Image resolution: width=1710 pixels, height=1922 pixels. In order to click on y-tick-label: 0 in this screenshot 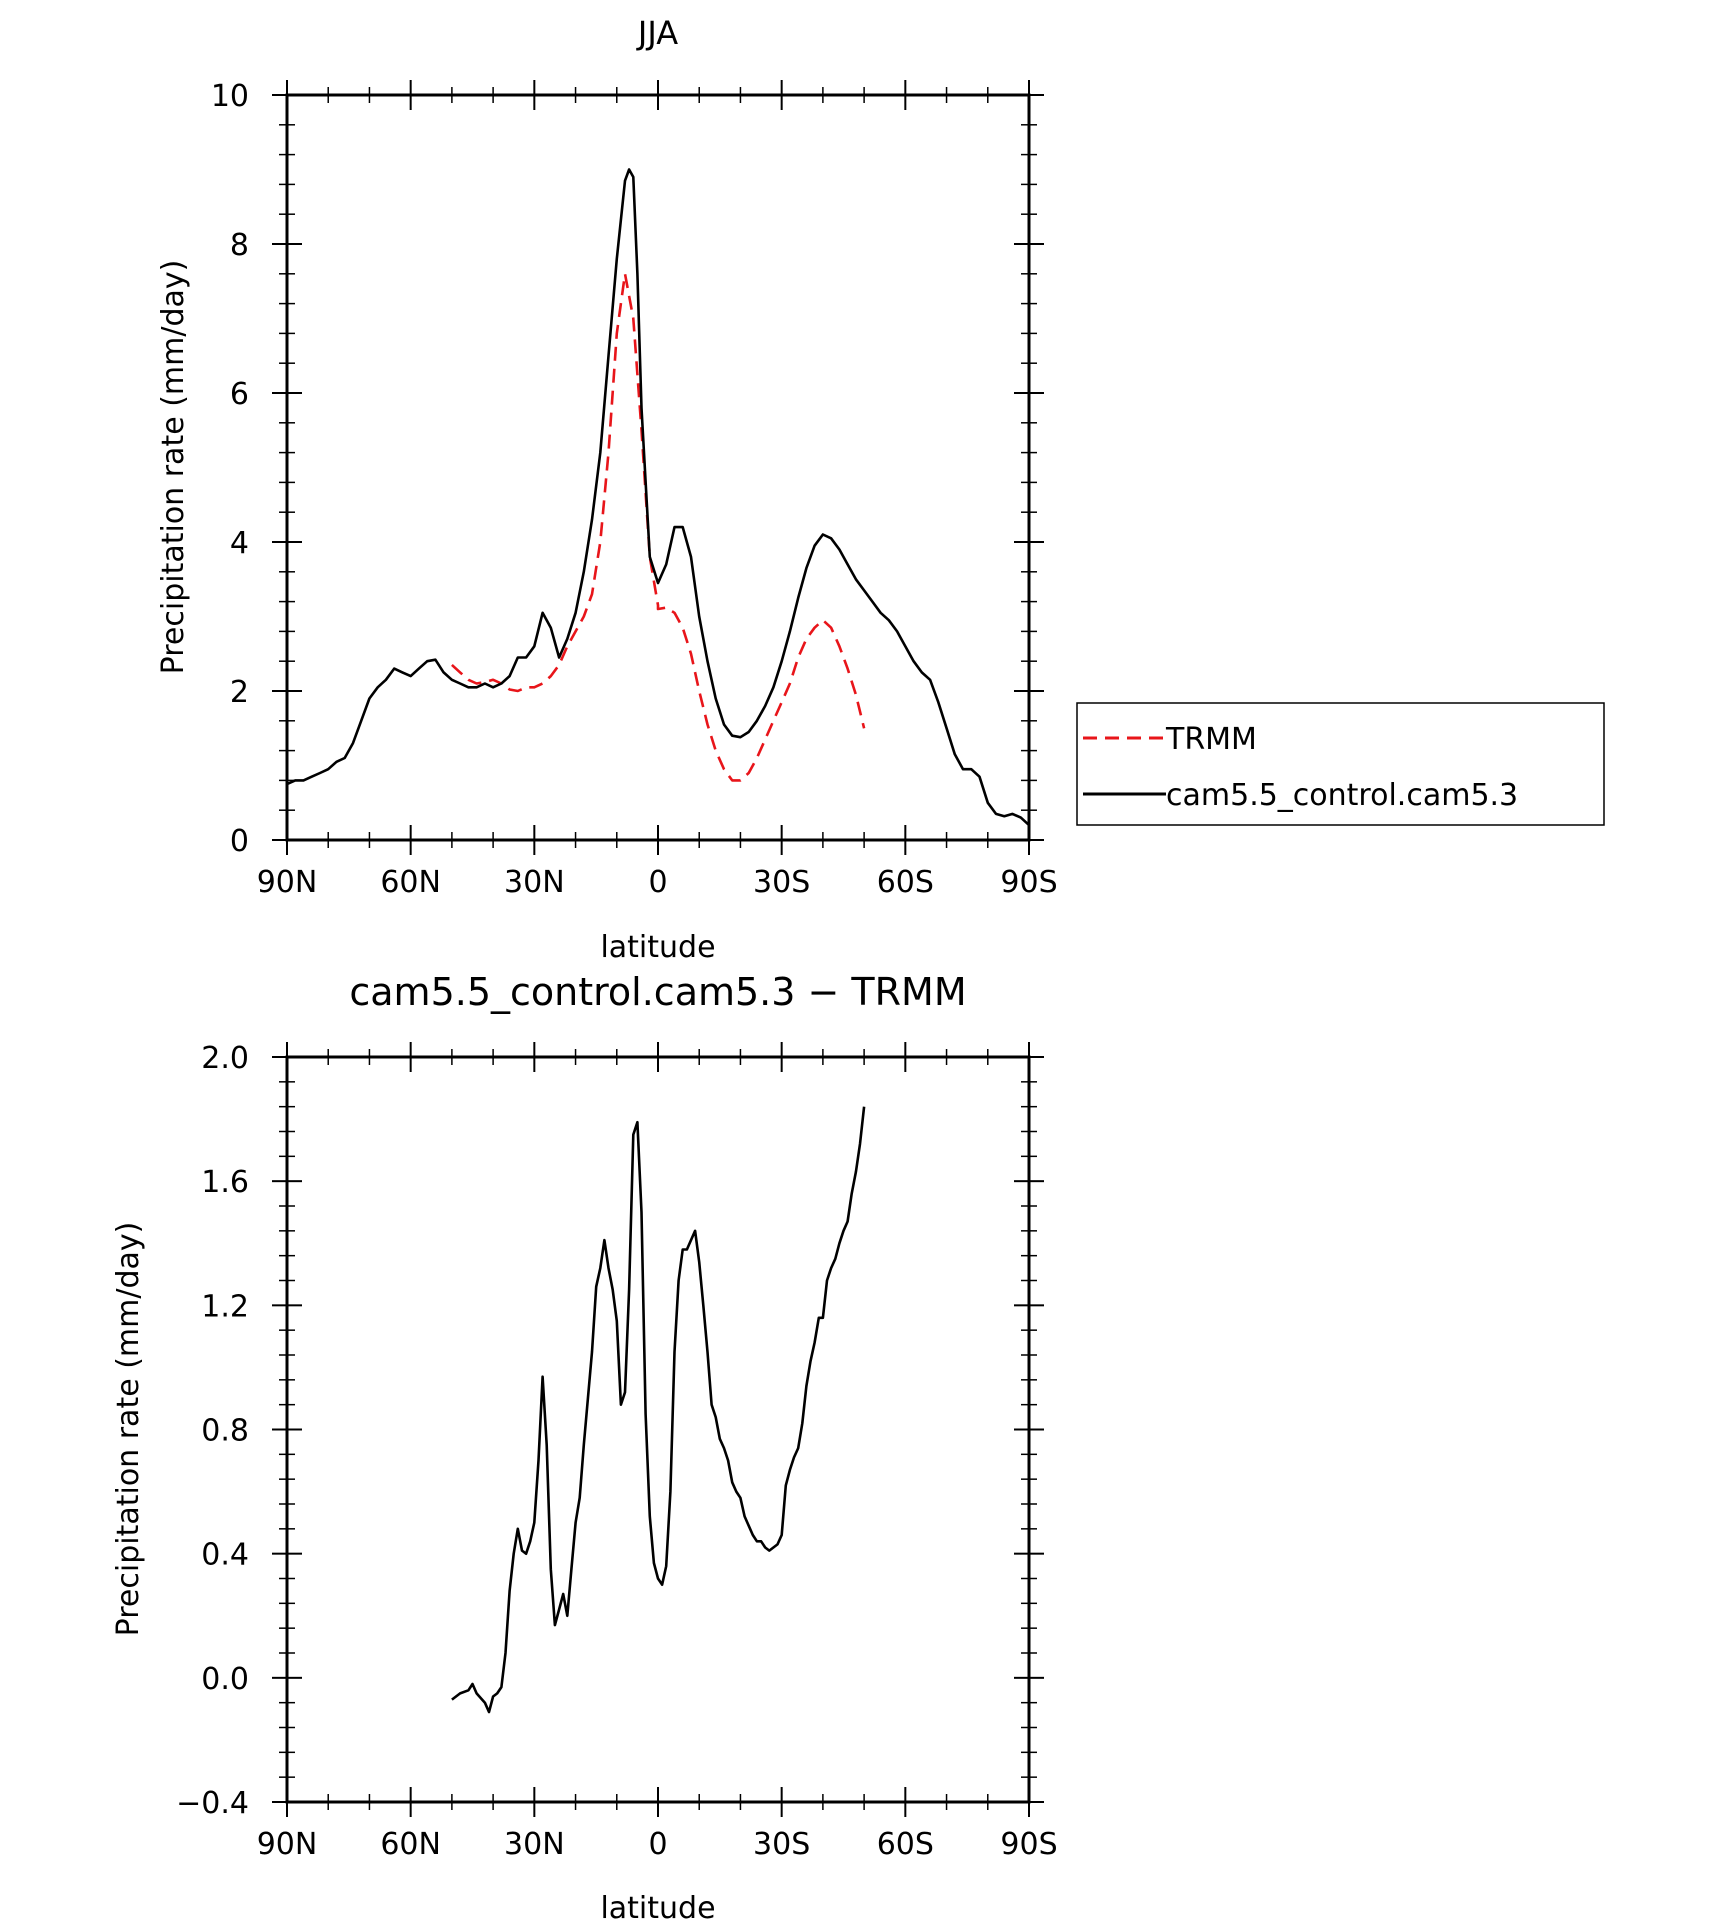, I will do `click(239, 841)`.